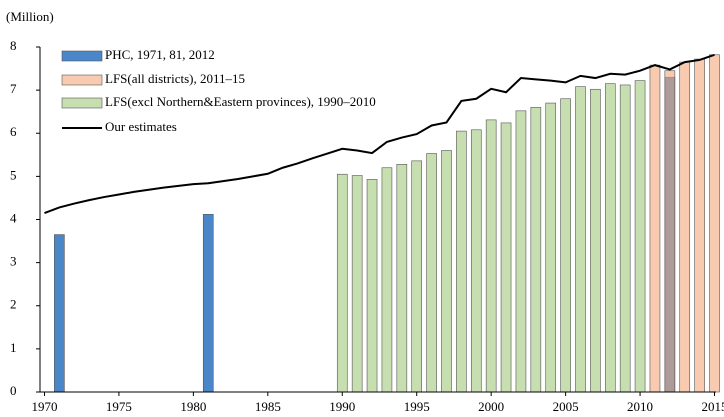 The height and width of the screenshot is (417, 724). I want to click on legend-label: PHC, 1971, 81, 2012, so click(160, 54).